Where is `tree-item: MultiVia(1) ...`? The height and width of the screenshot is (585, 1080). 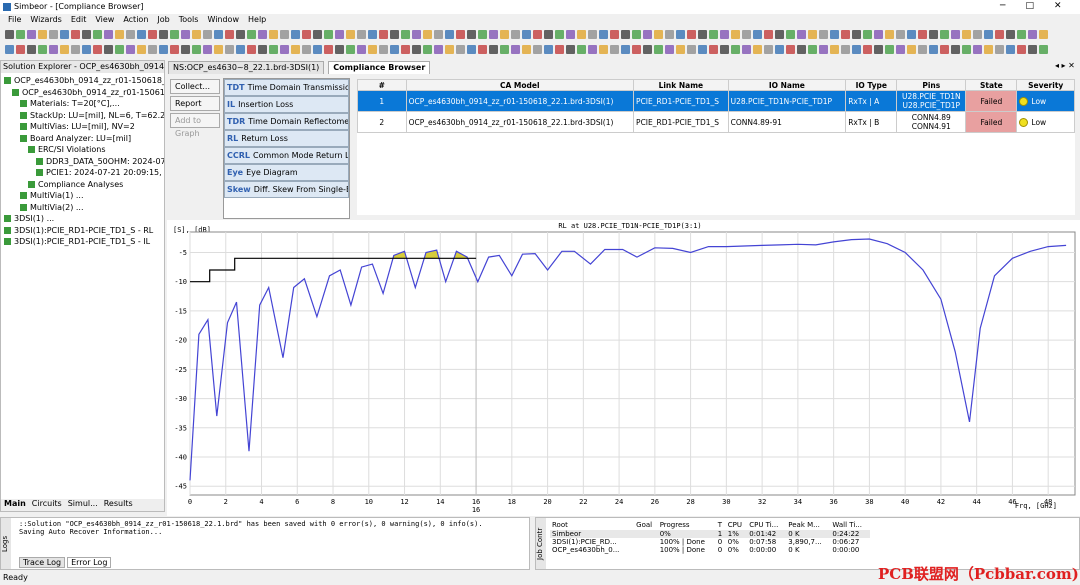 tree-item: MultiVia(1) ... is located at coordinates (84, 196).